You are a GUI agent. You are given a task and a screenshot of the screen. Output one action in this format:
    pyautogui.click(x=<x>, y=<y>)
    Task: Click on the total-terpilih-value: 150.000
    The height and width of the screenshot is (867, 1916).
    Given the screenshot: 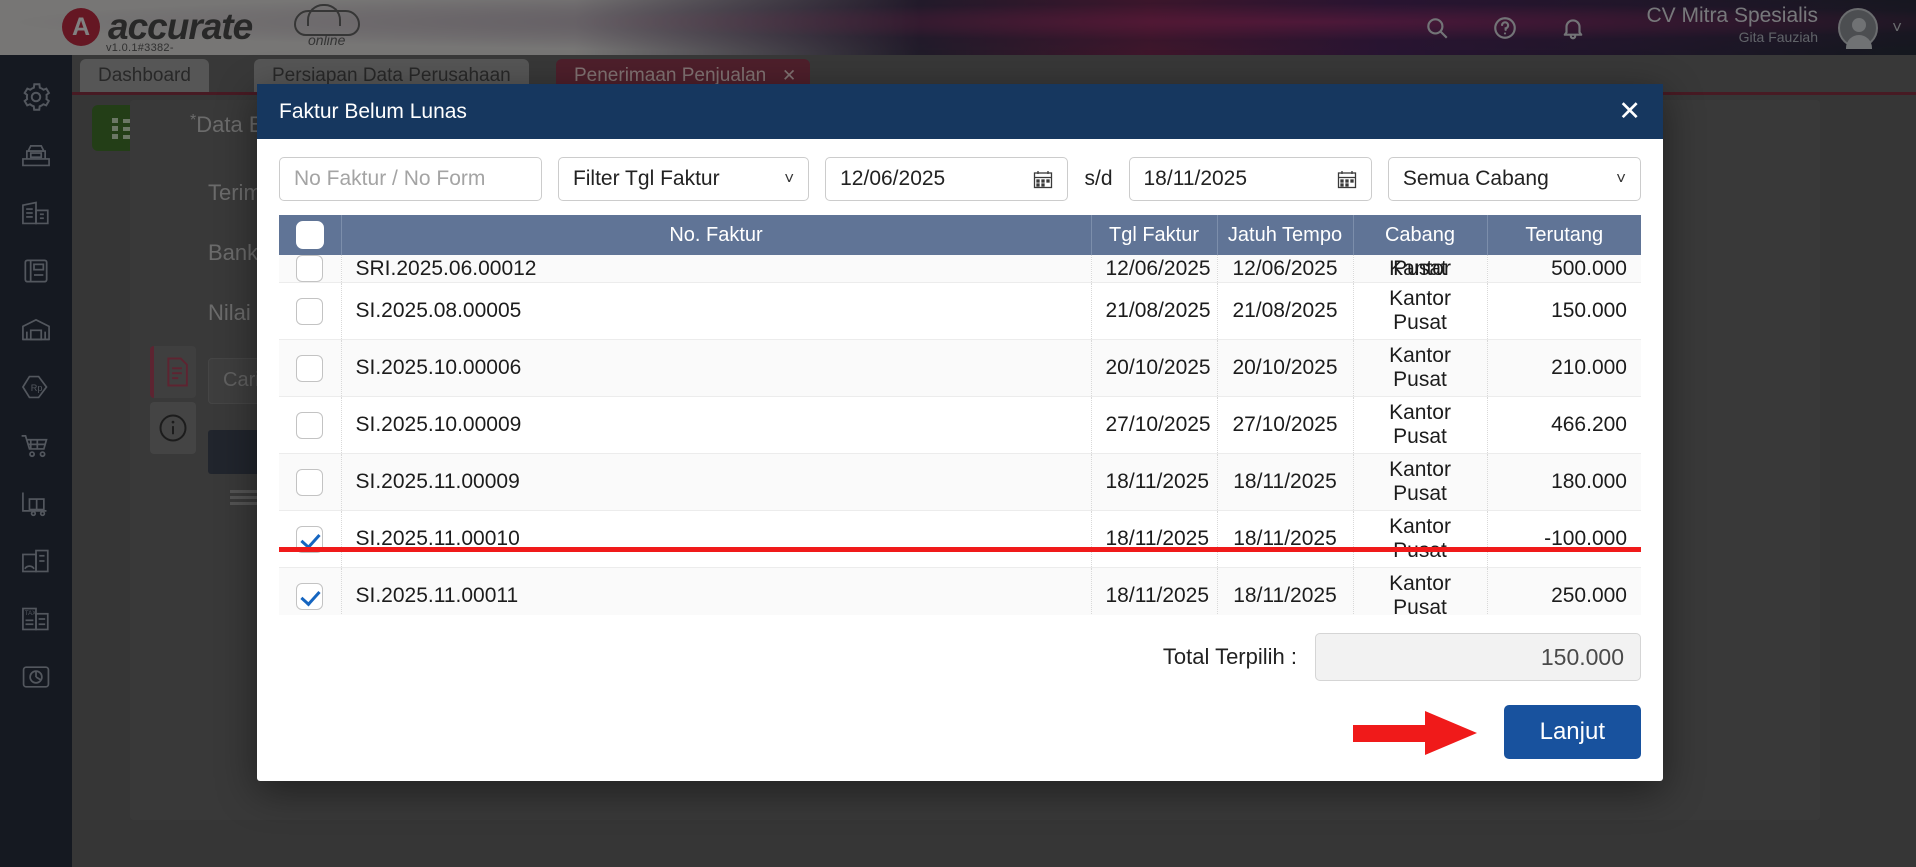 What is the action you would take?
    pyautogui.click(x=1478, y=657)
    